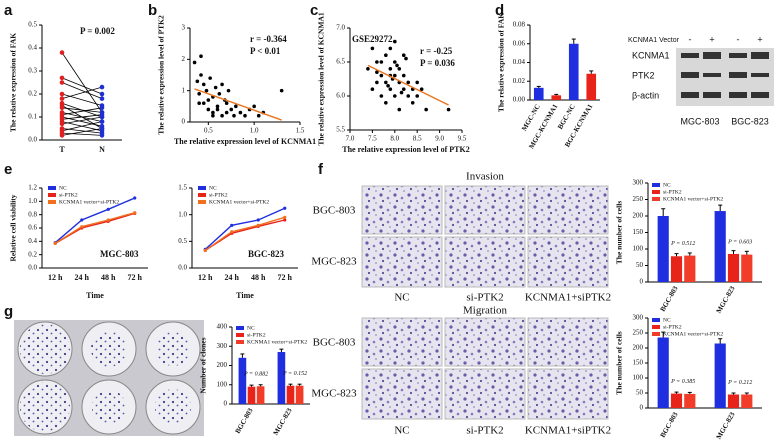 The image size is (778, 440). I want to click on blot-group: BGC-823, so click(750, 121).